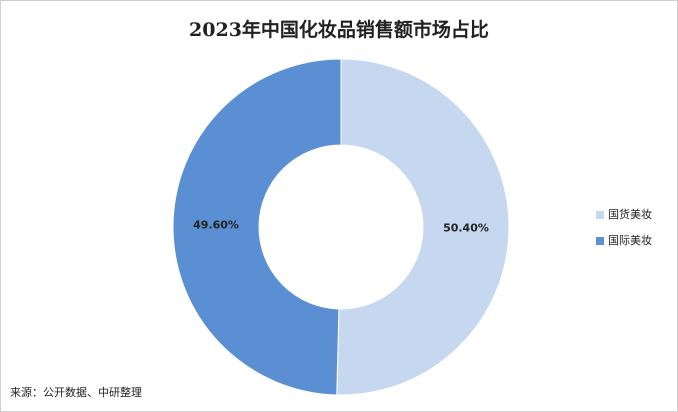 The height and width of the screenshot is (412, 678). I want to click on legend-label: 国货美妆, so click(630, 214).